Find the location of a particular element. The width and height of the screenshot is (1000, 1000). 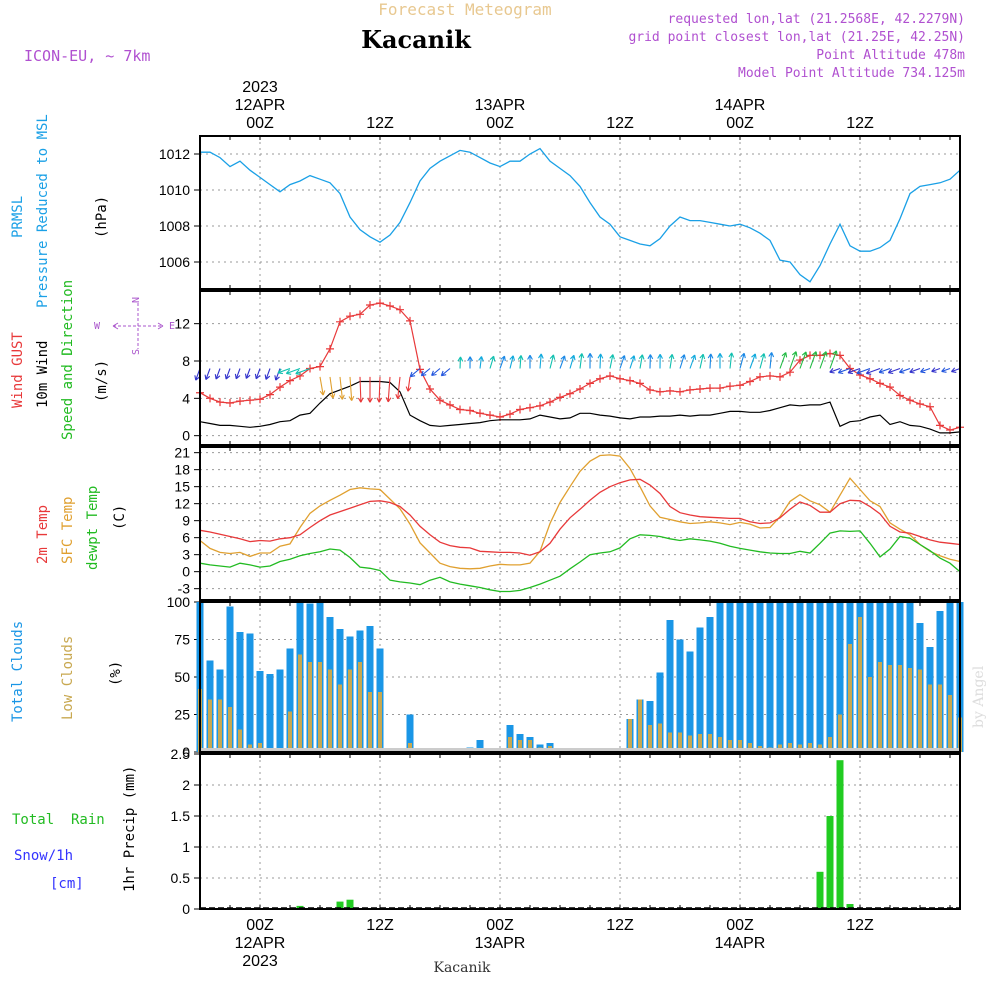

clouds-ytick-label-4: 100 is located at coordinates (179, 602).